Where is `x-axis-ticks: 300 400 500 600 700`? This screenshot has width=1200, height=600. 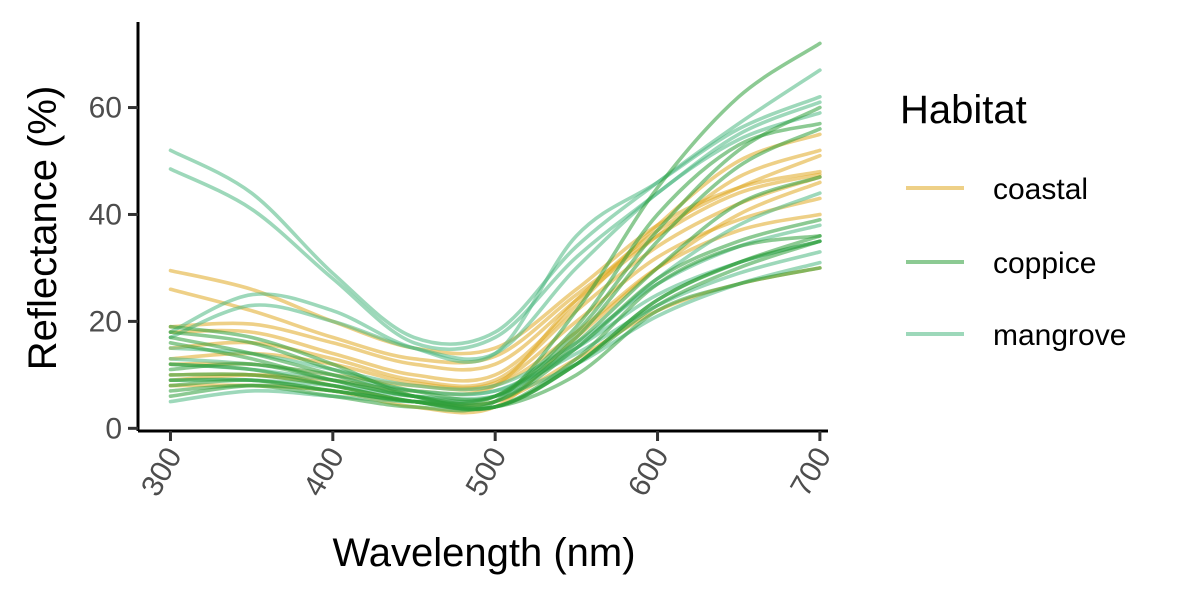
x-axis-ticks: 300 400 500 600 700 is located at coordinates (486, 466).